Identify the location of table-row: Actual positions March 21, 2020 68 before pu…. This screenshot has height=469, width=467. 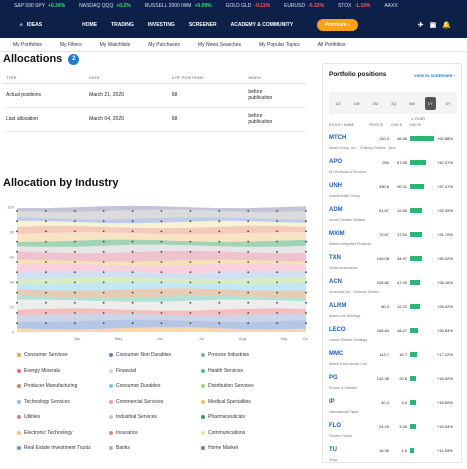
(154, 95).